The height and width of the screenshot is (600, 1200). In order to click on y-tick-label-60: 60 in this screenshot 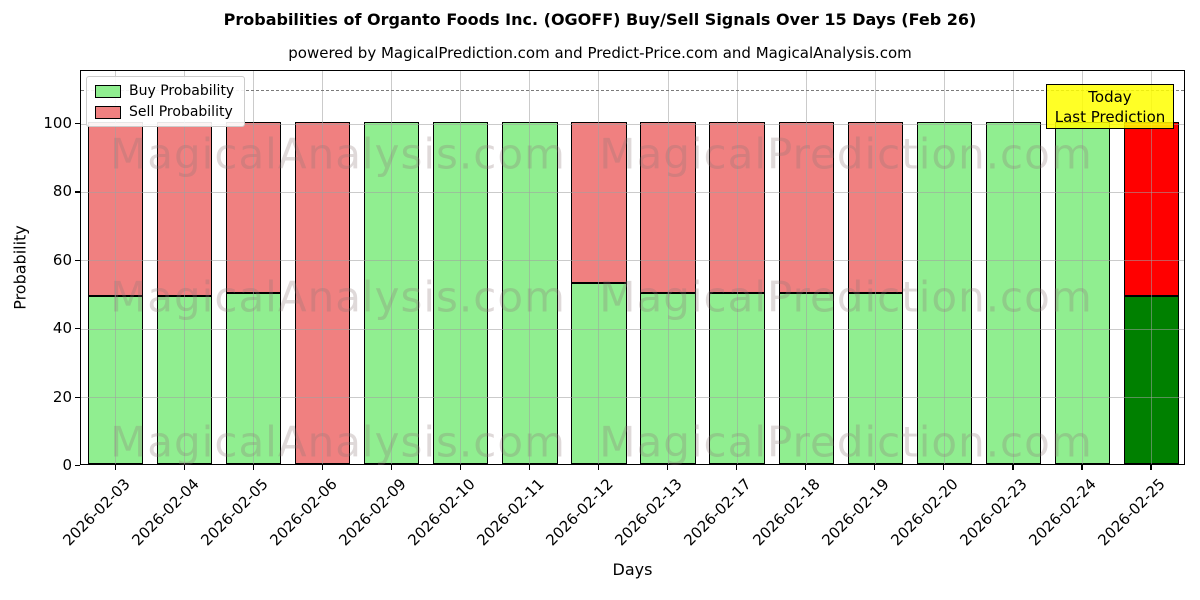, I will do `click(62, 259)`.